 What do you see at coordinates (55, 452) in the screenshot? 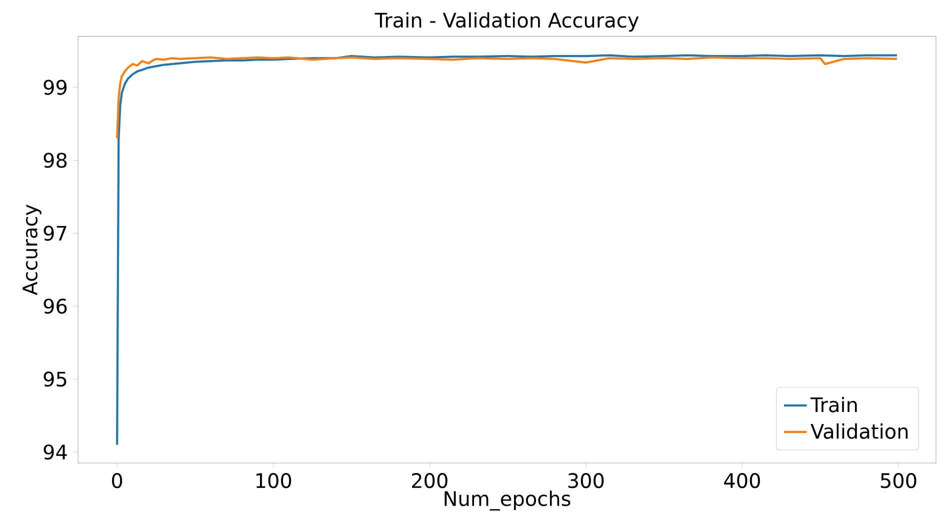
I see `y-tick-label: 94` at bounding box center [55, 452].